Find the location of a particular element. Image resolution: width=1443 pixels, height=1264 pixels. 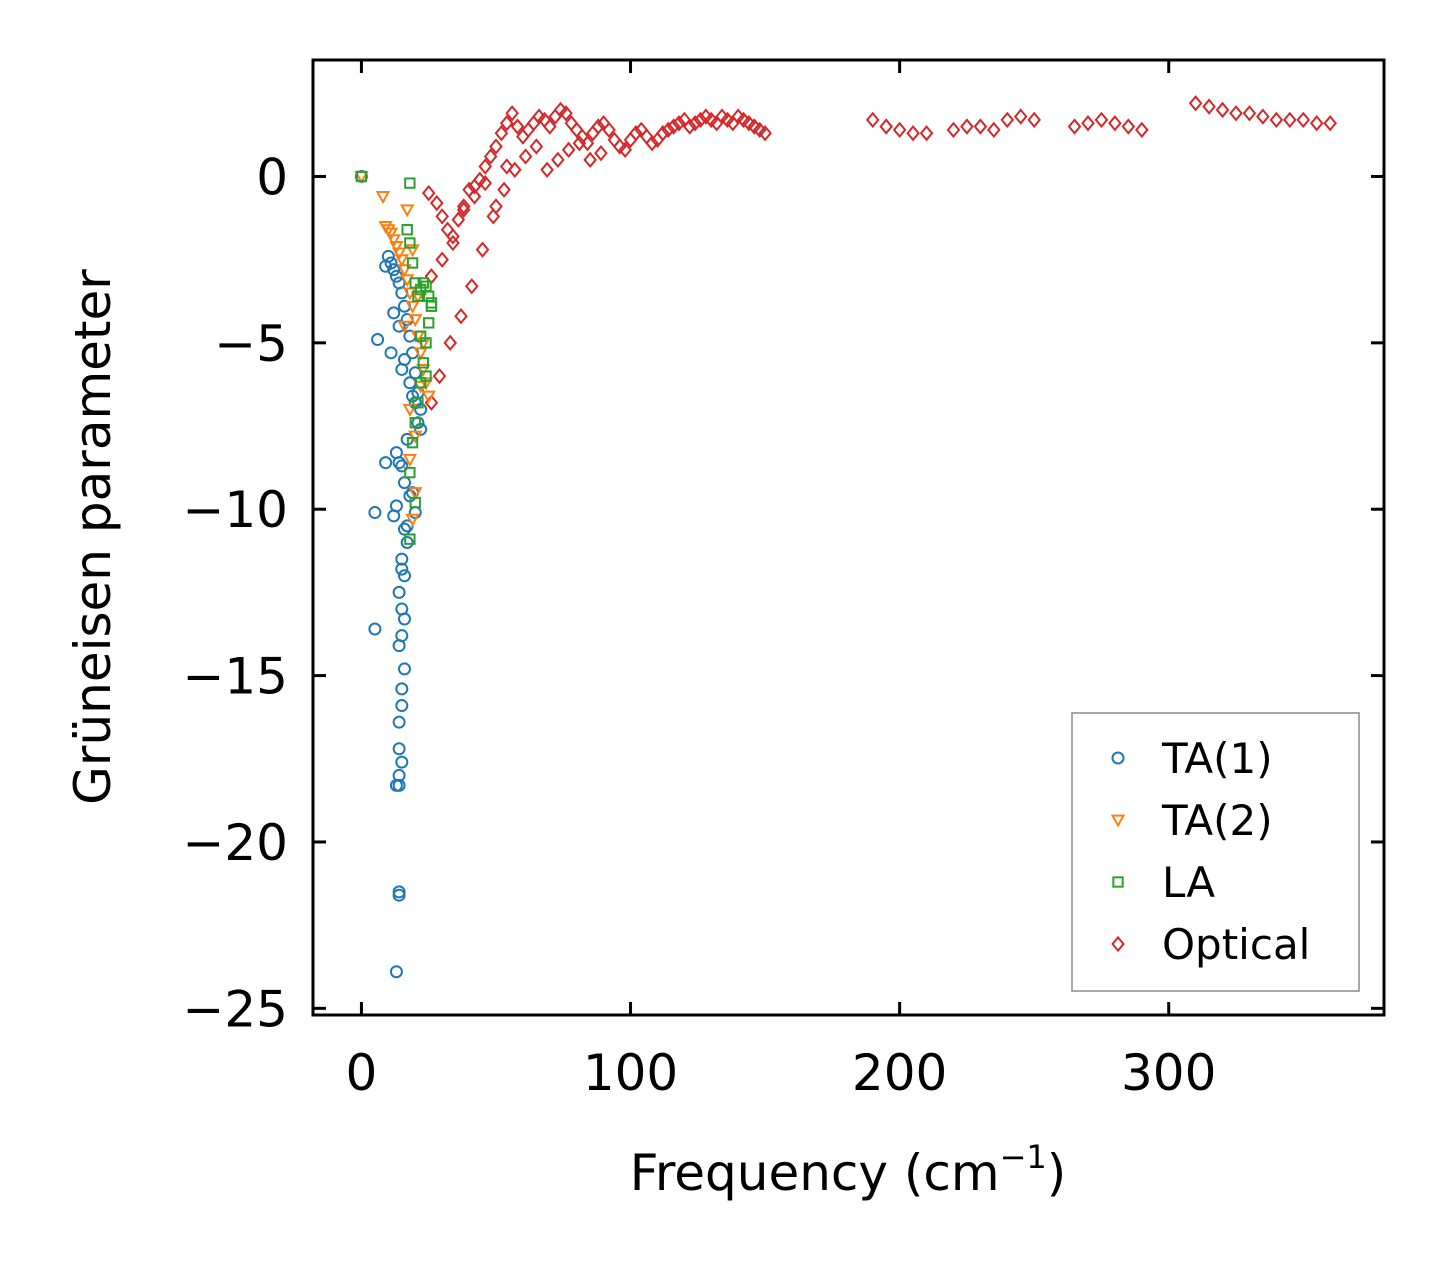

x-axis-label-suffix: ) is located at coordinates (1057, 1173).